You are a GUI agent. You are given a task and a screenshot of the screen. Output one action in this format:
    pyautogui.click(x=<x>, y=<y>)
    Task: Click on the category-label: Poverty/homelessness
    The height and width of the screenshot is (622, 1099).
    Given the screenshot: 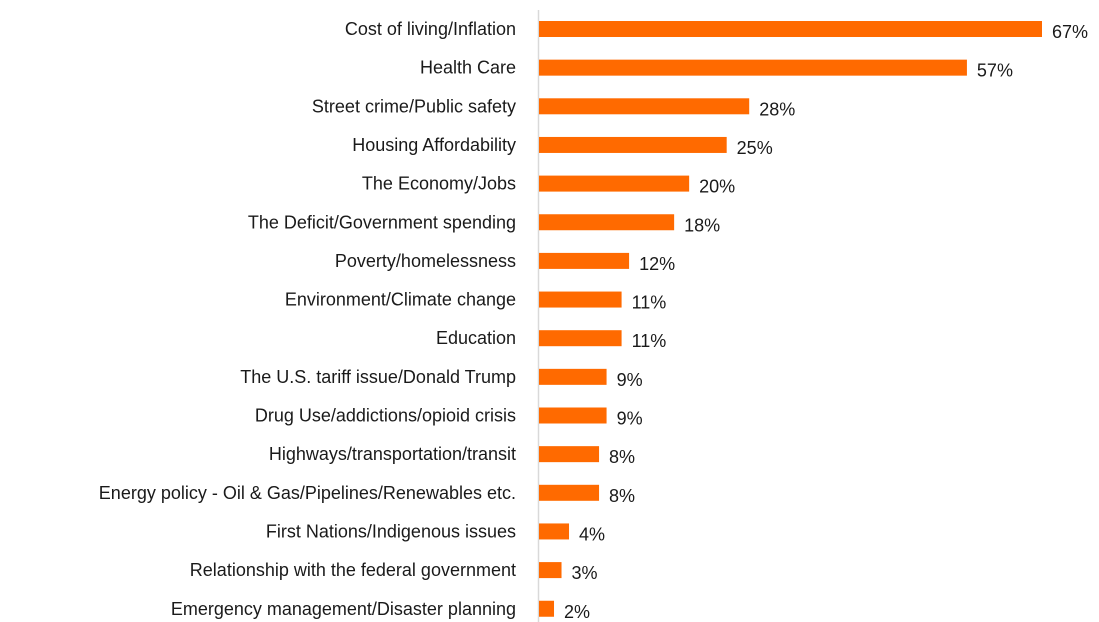 What is the action you would take?
    pyautogui.click(x=425, y=261)
    